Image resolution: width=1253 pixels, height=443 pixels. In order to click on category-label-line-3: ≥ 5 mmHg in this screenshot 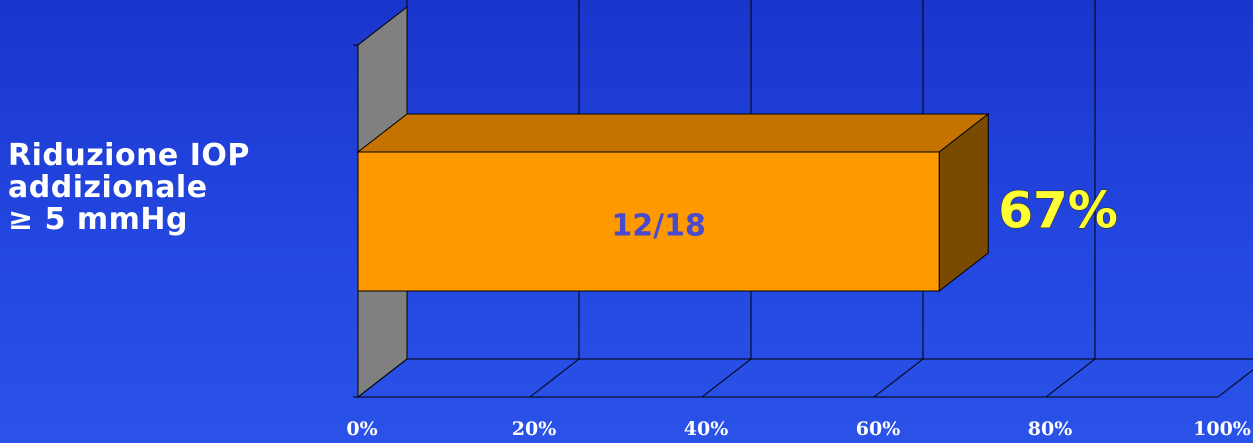, I will do `click(98, 219)`.